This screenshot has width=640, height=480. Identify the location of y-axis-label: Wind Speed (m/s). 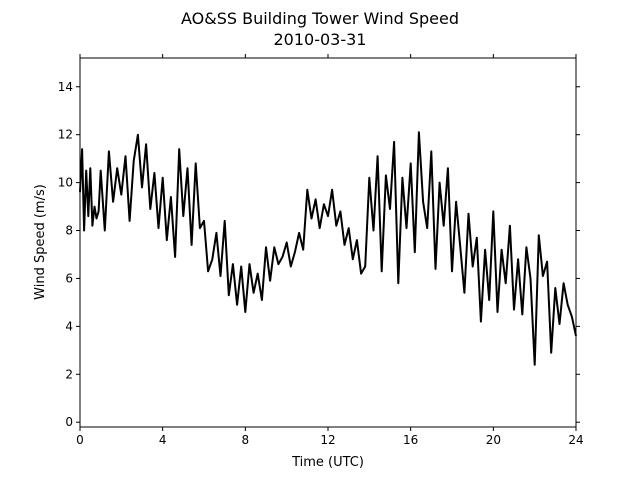
(40, 242).